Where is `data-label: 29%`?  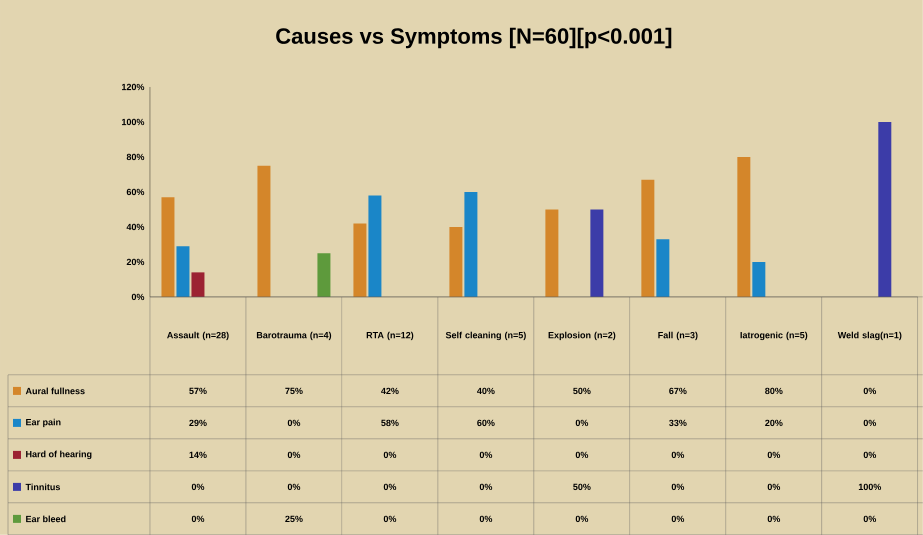
data-label: 29% is located at coordinates (198, 423).